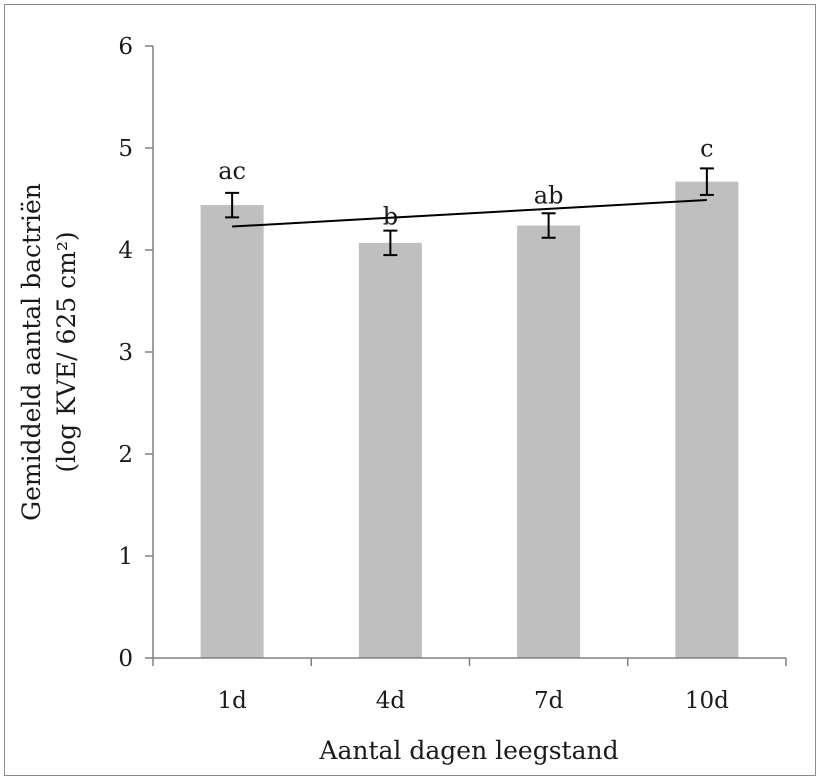 The width and height of the screenshot is (822, 780). I want to click on significance-label-10d: c, so click(706, 148).